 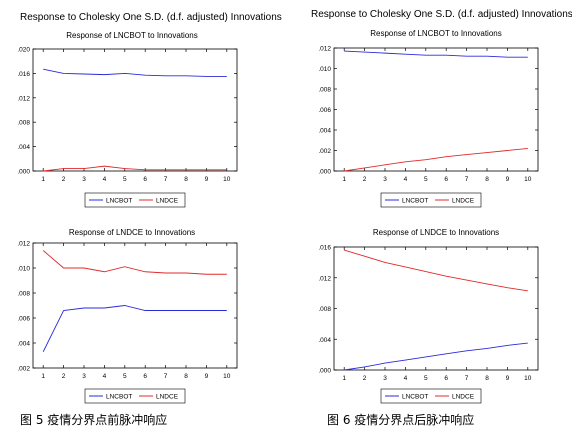 What do you see at coordinates (23, 50) in the screenshot?
I see `y-tick-label: .020` at bounding box center [23, 50].